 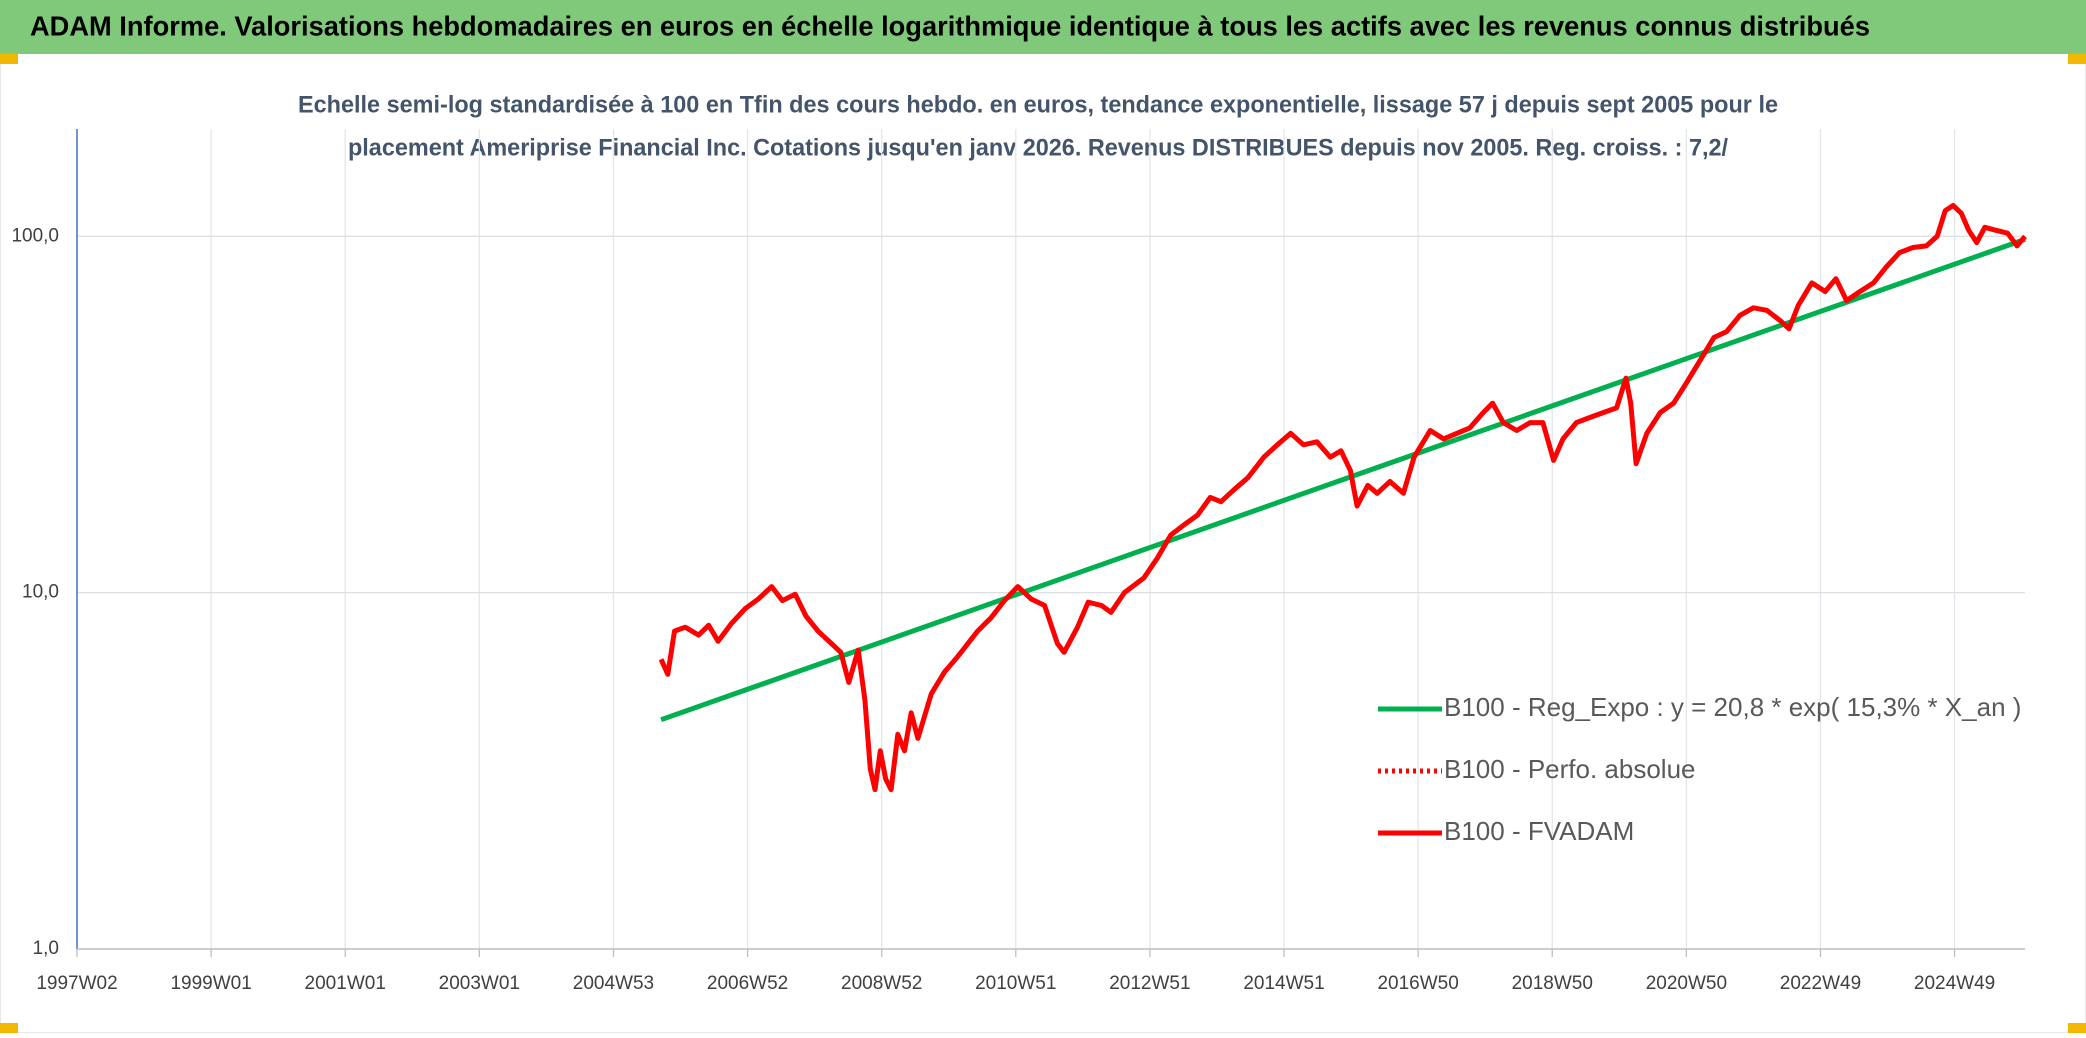 I want to click on x-tick-label: 2022W49, so click(x=1820, y=983).